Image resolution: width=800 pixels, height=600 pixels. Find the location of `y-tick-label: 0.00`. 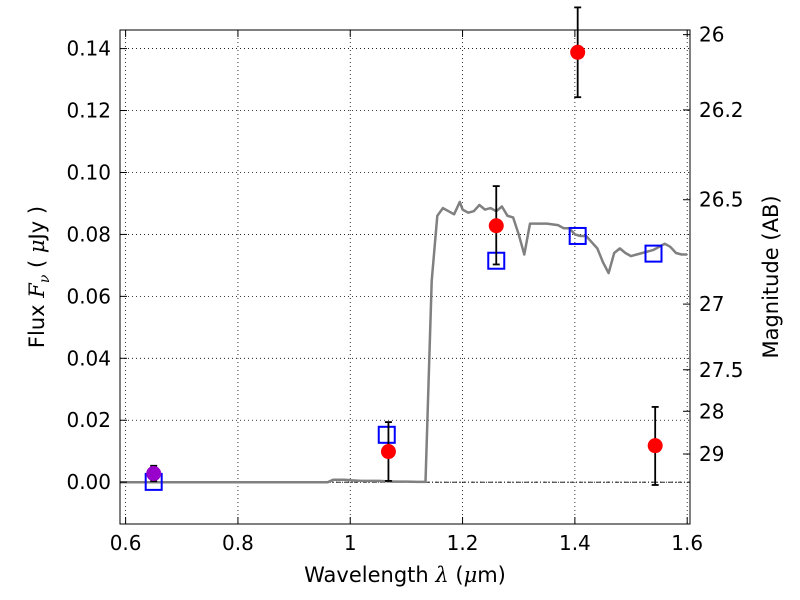

y-tick-label: 0.00 is located at coordinates (88, 482).